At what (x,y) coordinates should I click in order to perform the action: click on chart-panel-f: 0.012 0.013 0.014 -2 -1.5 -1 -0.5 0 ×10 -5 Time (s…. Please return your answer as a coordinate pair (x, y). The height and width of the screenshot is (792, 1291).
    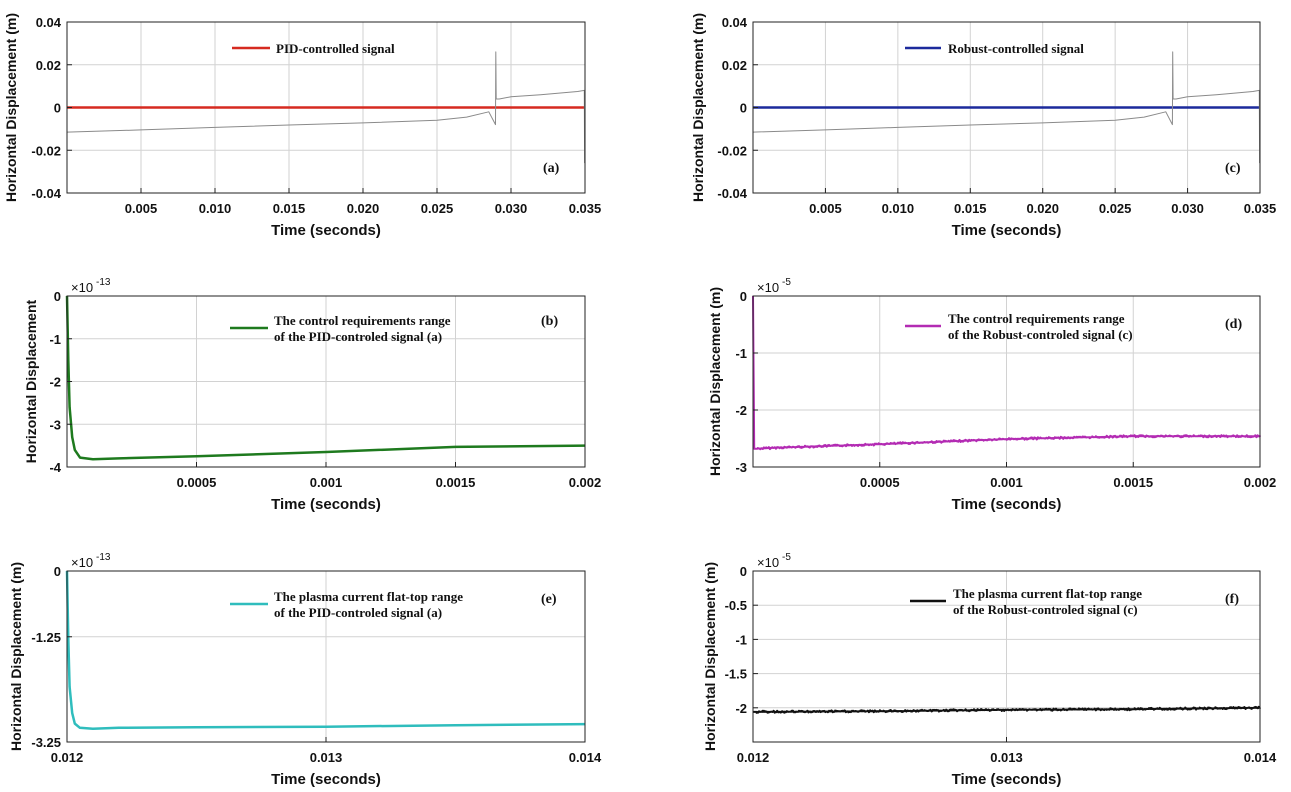
    Looking at the image, I should click on (989, 670).